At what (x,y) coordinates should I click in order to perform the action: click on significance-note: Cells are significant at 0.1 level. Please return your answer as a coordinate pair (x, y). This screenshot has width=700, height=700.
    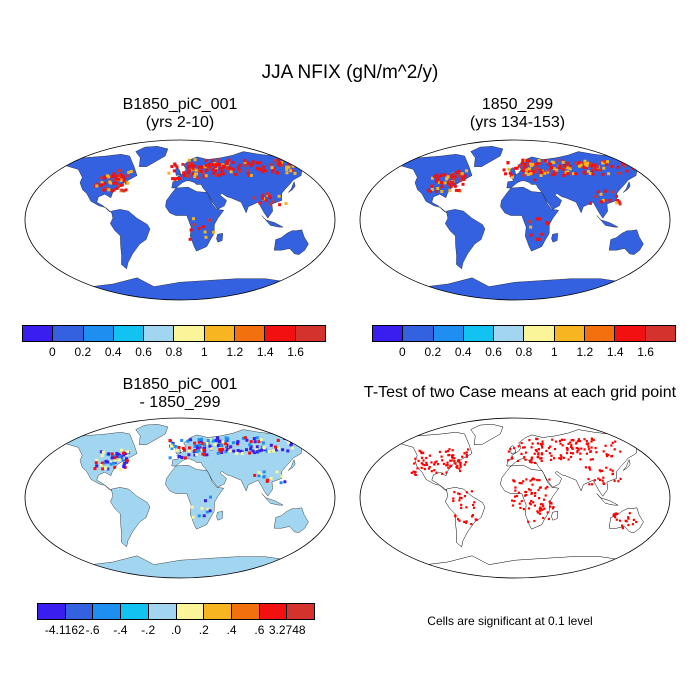
    Looking at the image, I should click on (510, 621).